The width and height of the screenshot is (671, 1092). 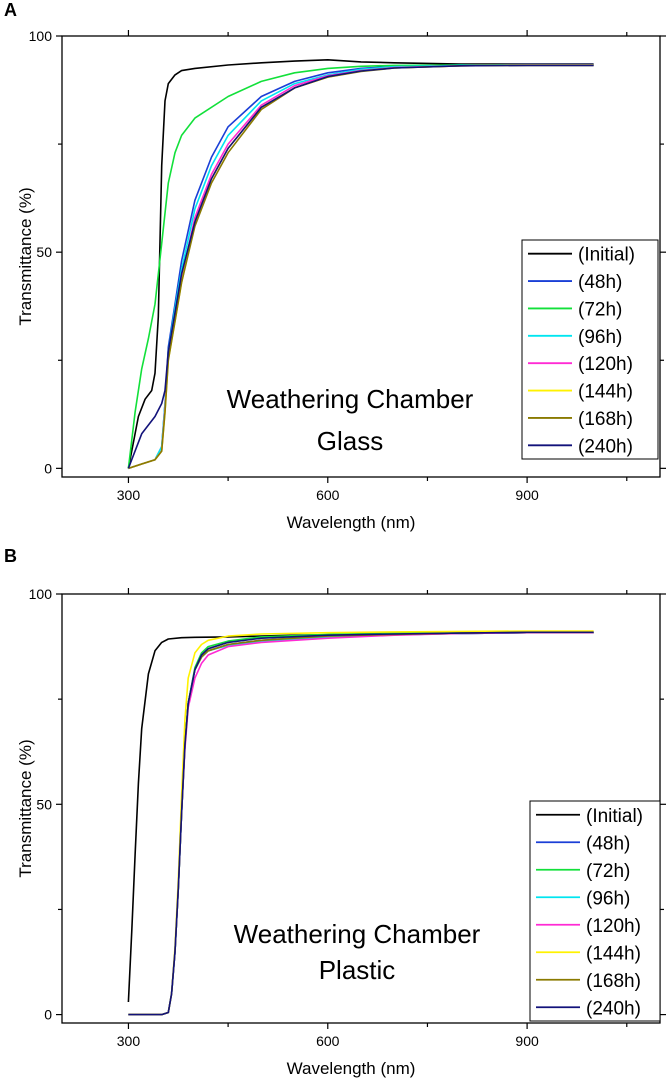 What do you see at coordinates (350, 441) in the screenshot?
I see `annotation-a-1: Glass` at bounding box center [350, 441].